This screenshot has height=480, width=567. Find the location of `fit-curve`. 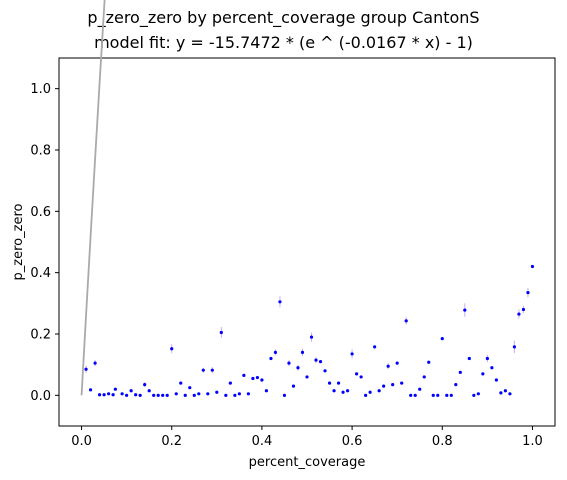

fit-curve is located at coordinates (93, 198).